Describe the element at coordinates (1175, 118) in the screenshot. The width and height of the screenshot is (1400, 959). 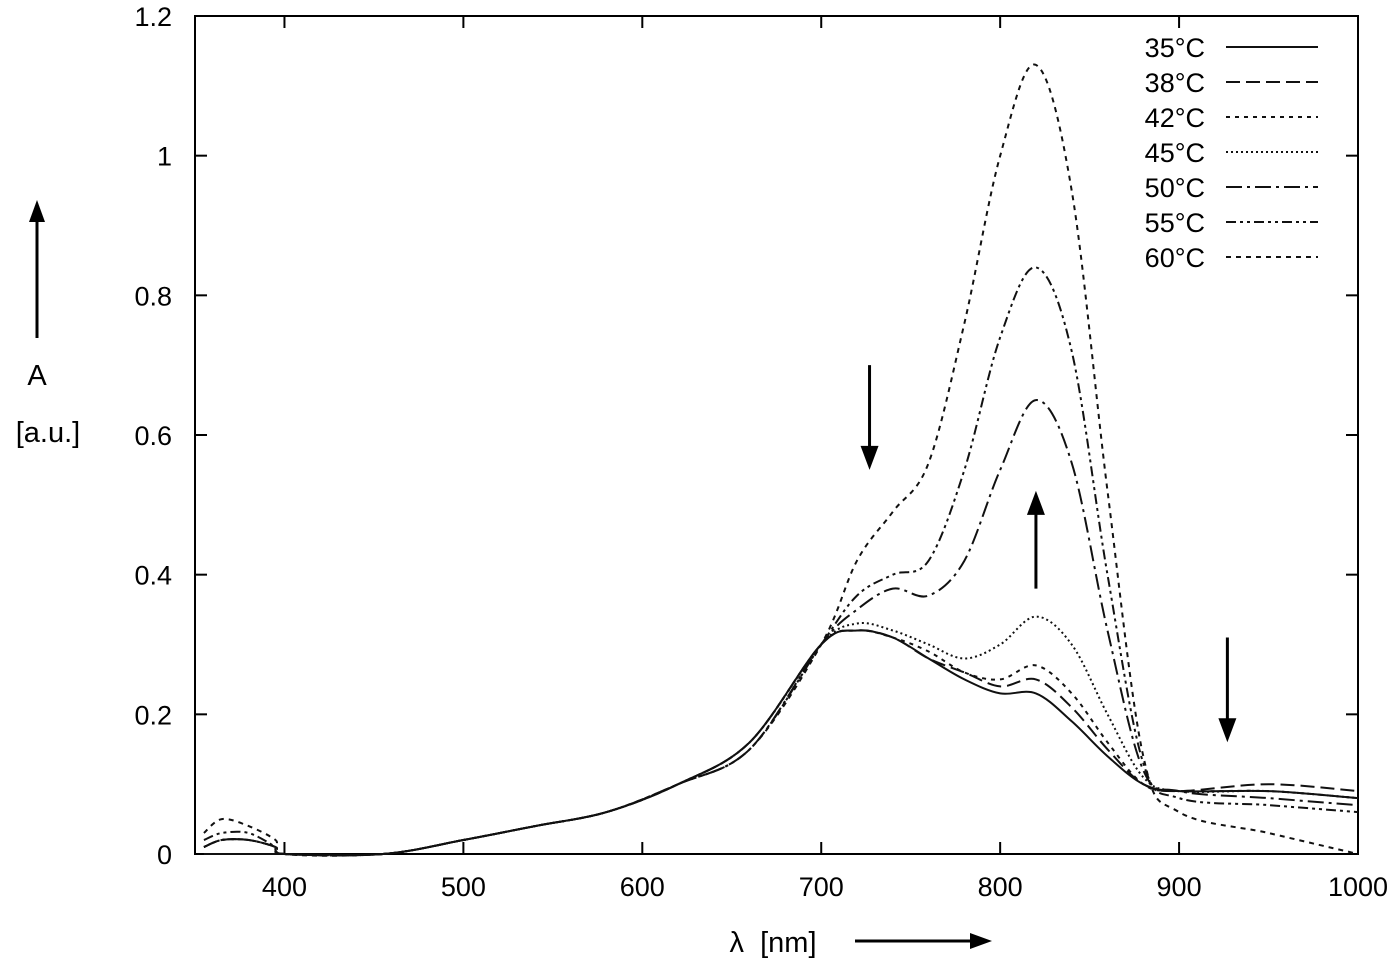
I see `legend-label: 42°C` at that location.